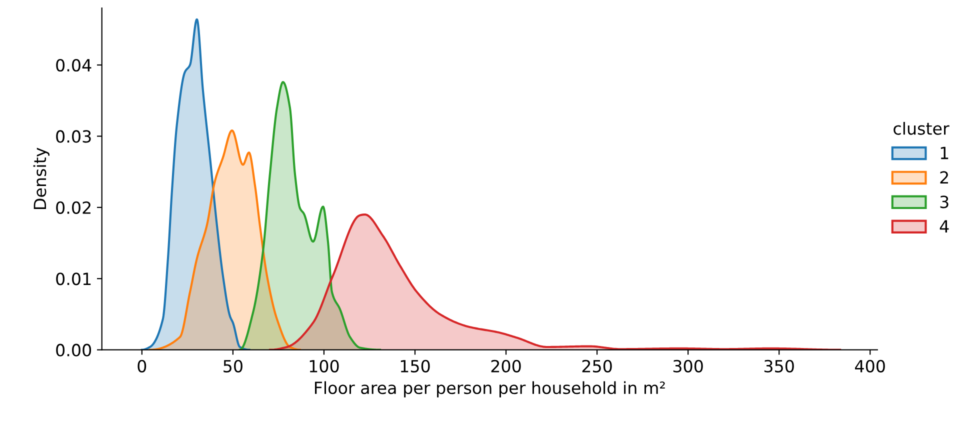 The image size is (961, 422). I want to click on legend-label: 4, so click(944, 226).